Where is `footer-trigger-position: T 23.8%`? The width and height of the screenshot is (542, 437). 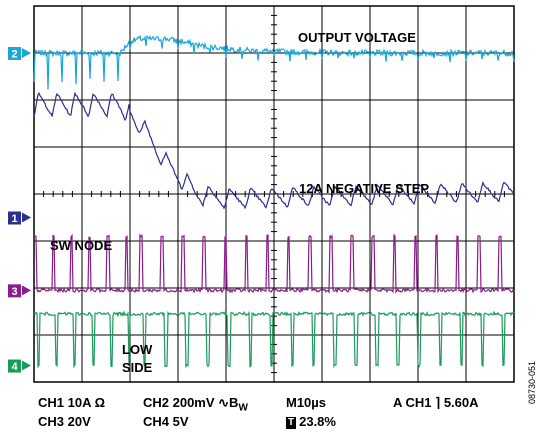
footer-trigger-position: T 23.8% is located at coordinates (311, 421).